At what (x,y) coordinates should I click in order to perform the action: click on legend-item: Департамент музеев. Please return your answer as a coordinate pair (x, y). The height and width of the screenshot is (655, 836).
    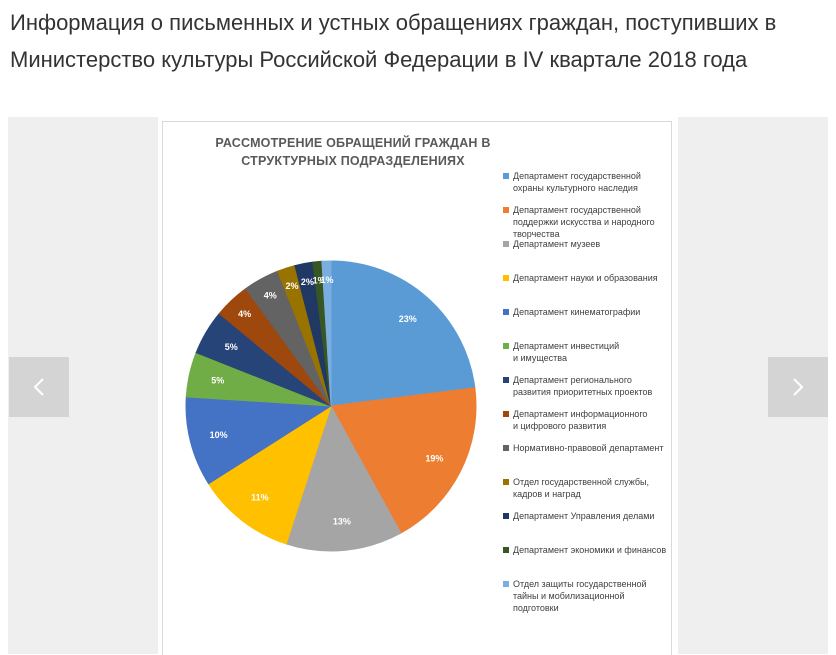
    Looking at the image, I should click on (588, 244).